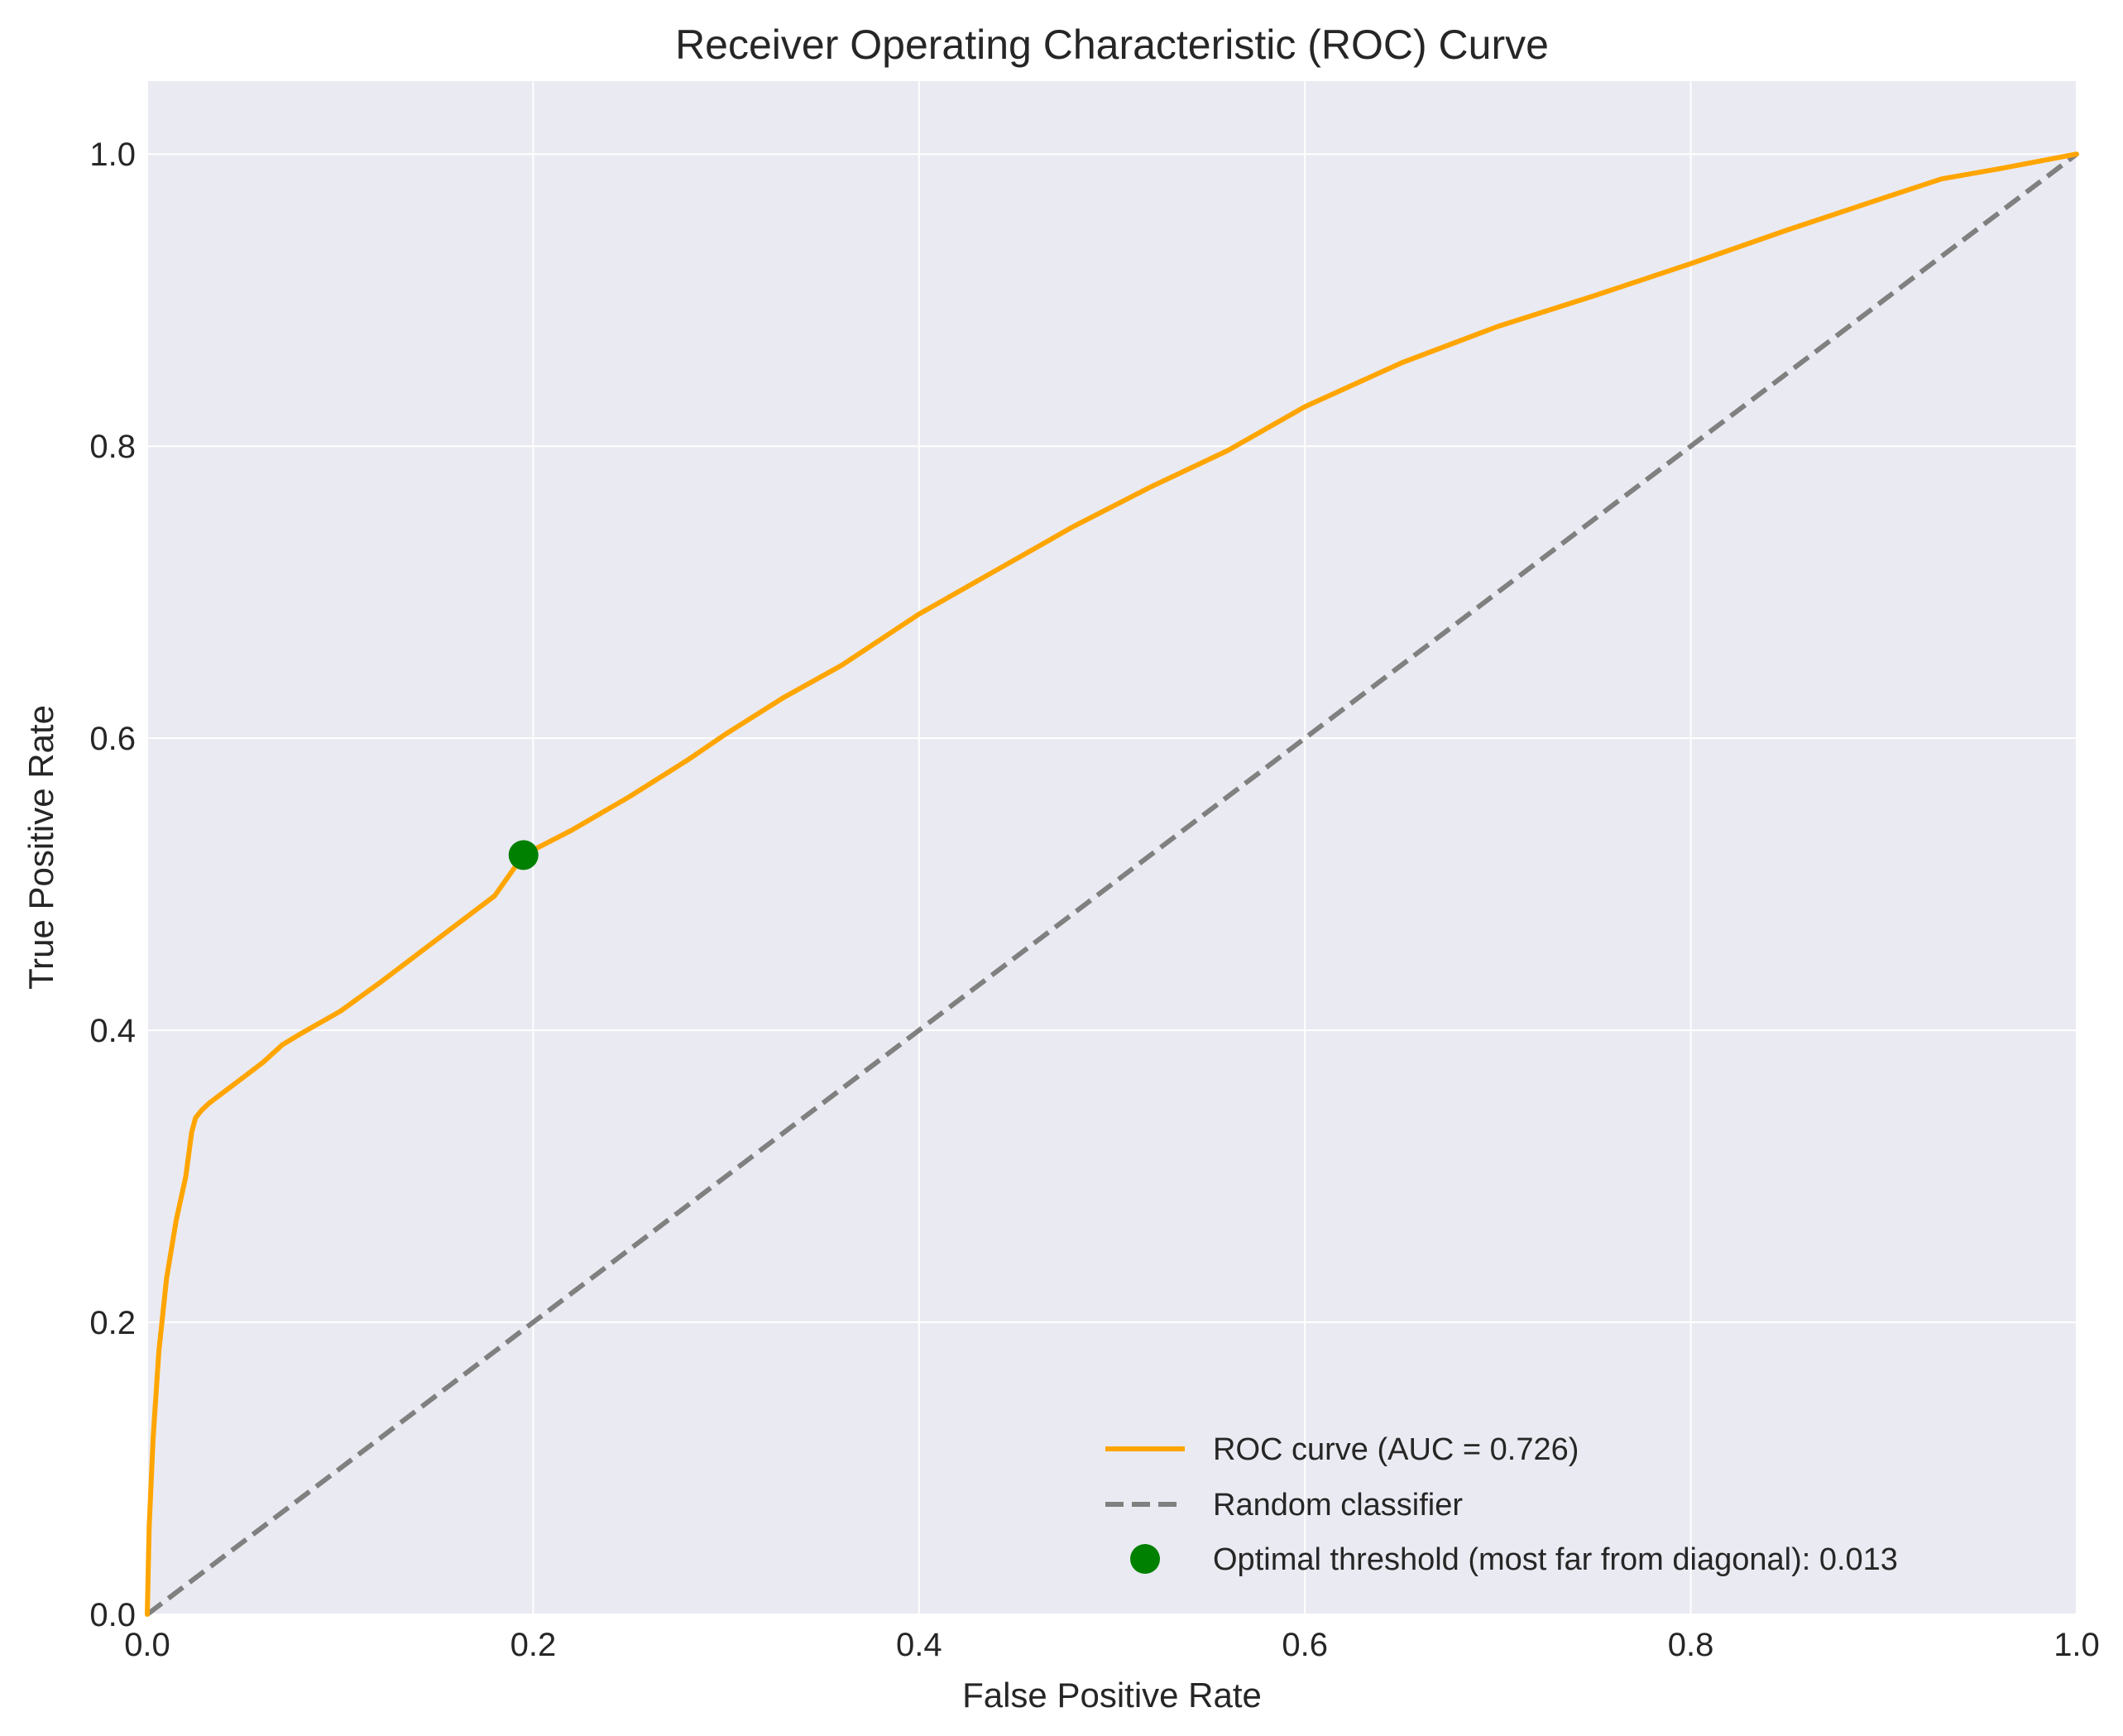 Image resolution: width=2123 pixels, height=1736 pixels. Describe the element at coordinates (113, 155) in the screenshot. I see `y-tick-label: 1.0` at that location.